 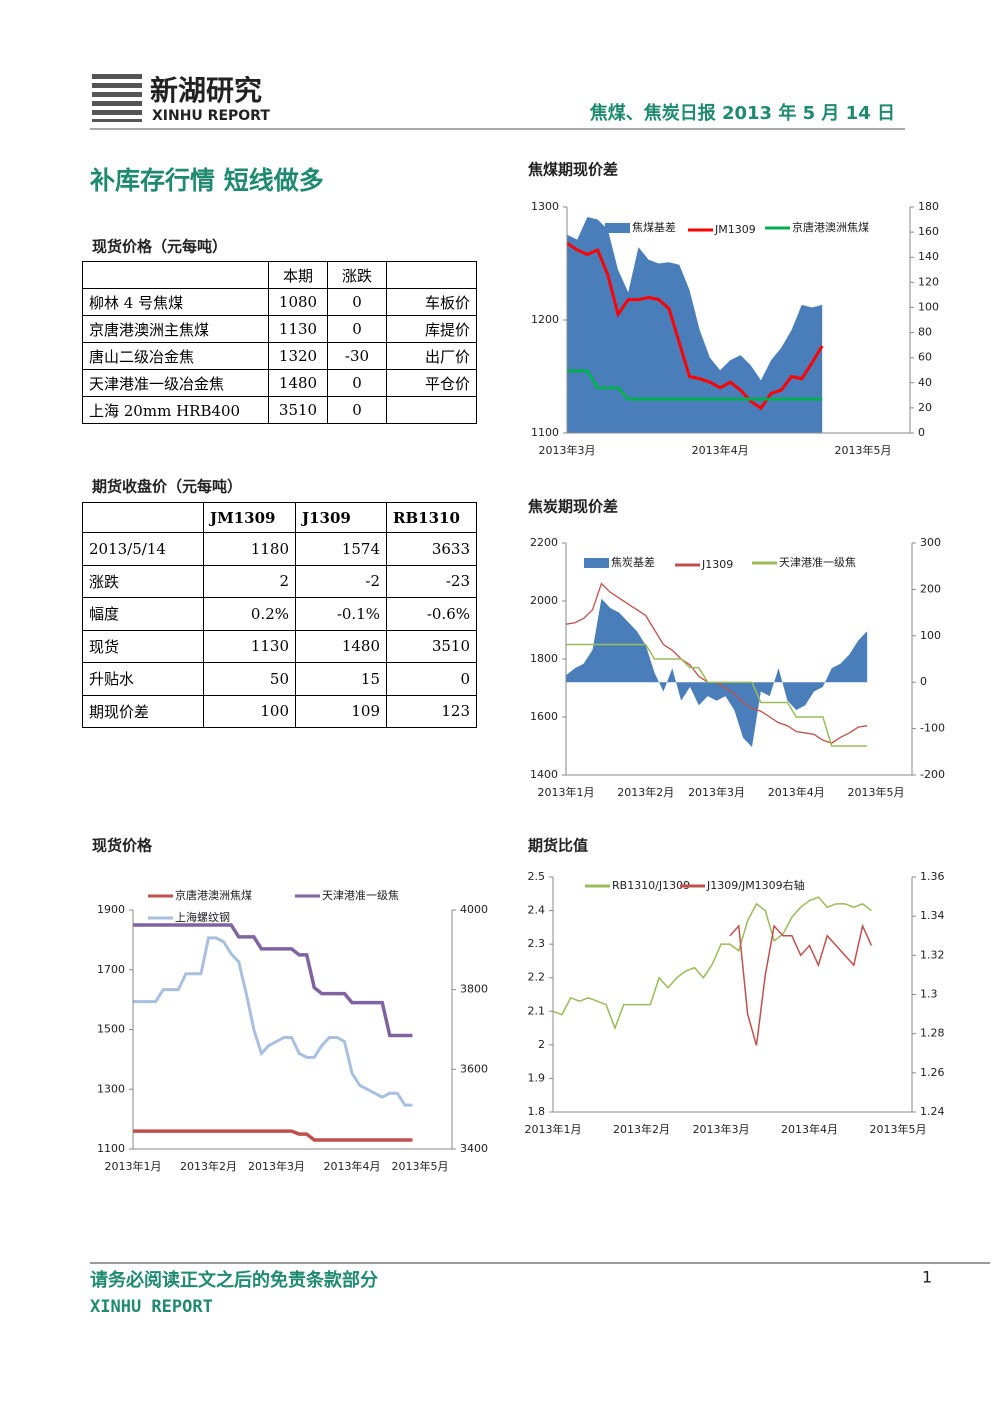 I want to click on cell: 15, so click(x=341, y=679).